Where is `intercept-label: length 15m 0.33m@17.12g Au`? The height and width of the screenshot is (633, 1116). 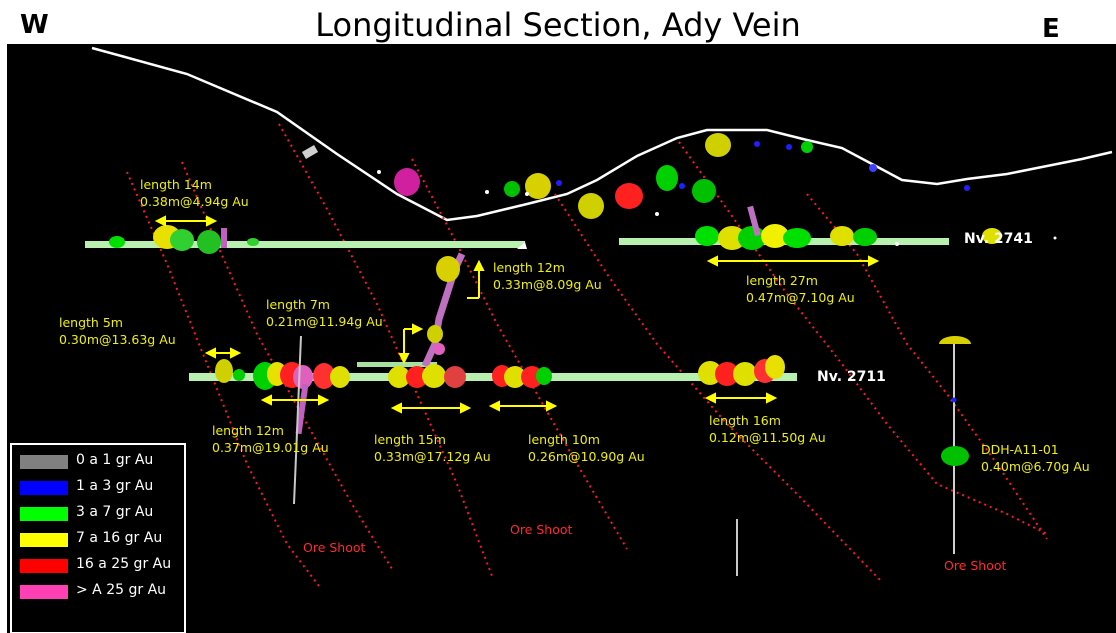 intercept-label: length 15m 0.33m@17.12g Au is located at coordinates (432, 448).